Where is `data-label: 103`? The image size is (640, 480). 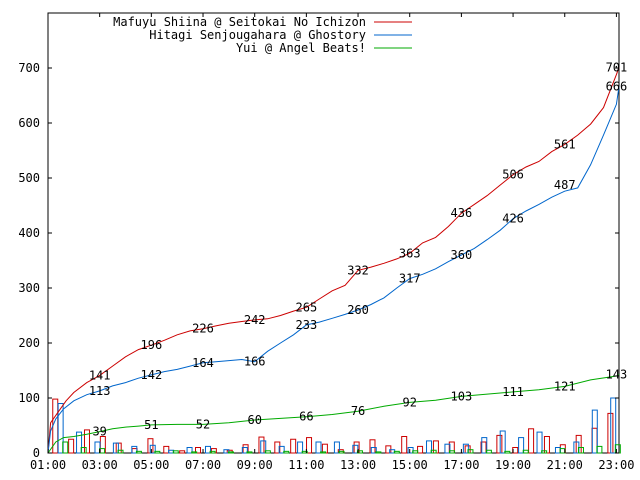 data-label: 103 is located at coordinates (462, 396).